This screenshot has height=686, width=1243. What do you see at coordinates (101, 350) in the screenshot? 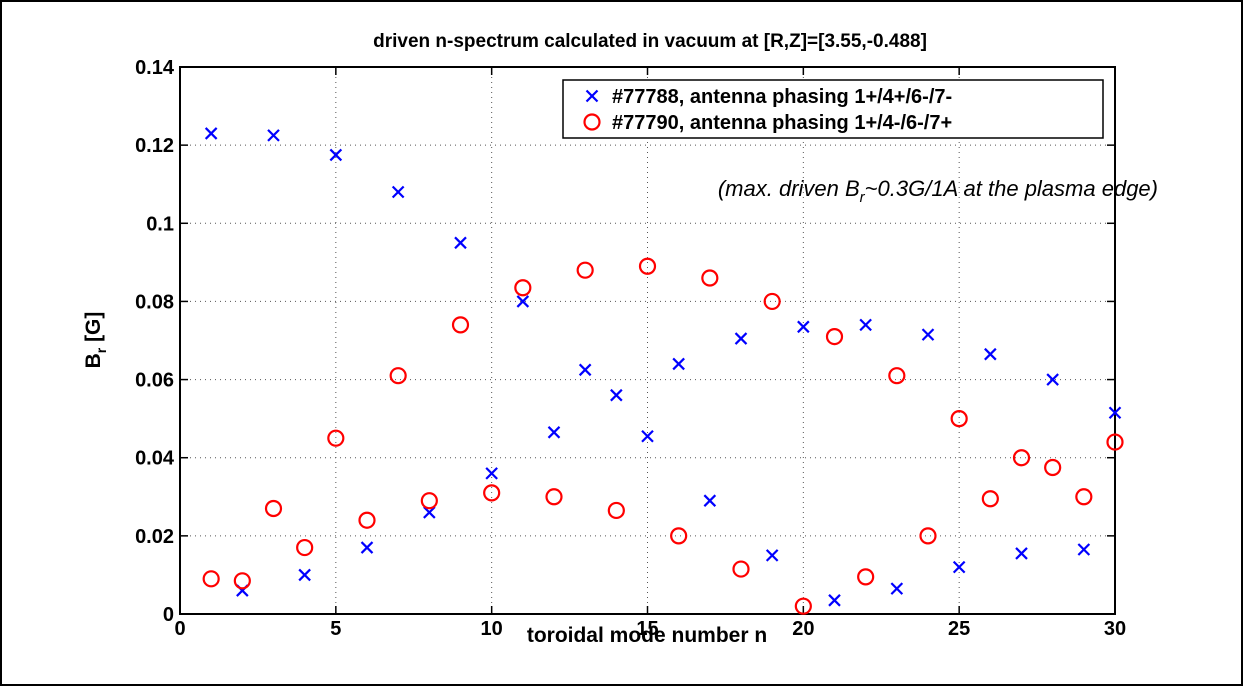
I see `y-axis-label-sub: r` at bounding box center [101, 350].